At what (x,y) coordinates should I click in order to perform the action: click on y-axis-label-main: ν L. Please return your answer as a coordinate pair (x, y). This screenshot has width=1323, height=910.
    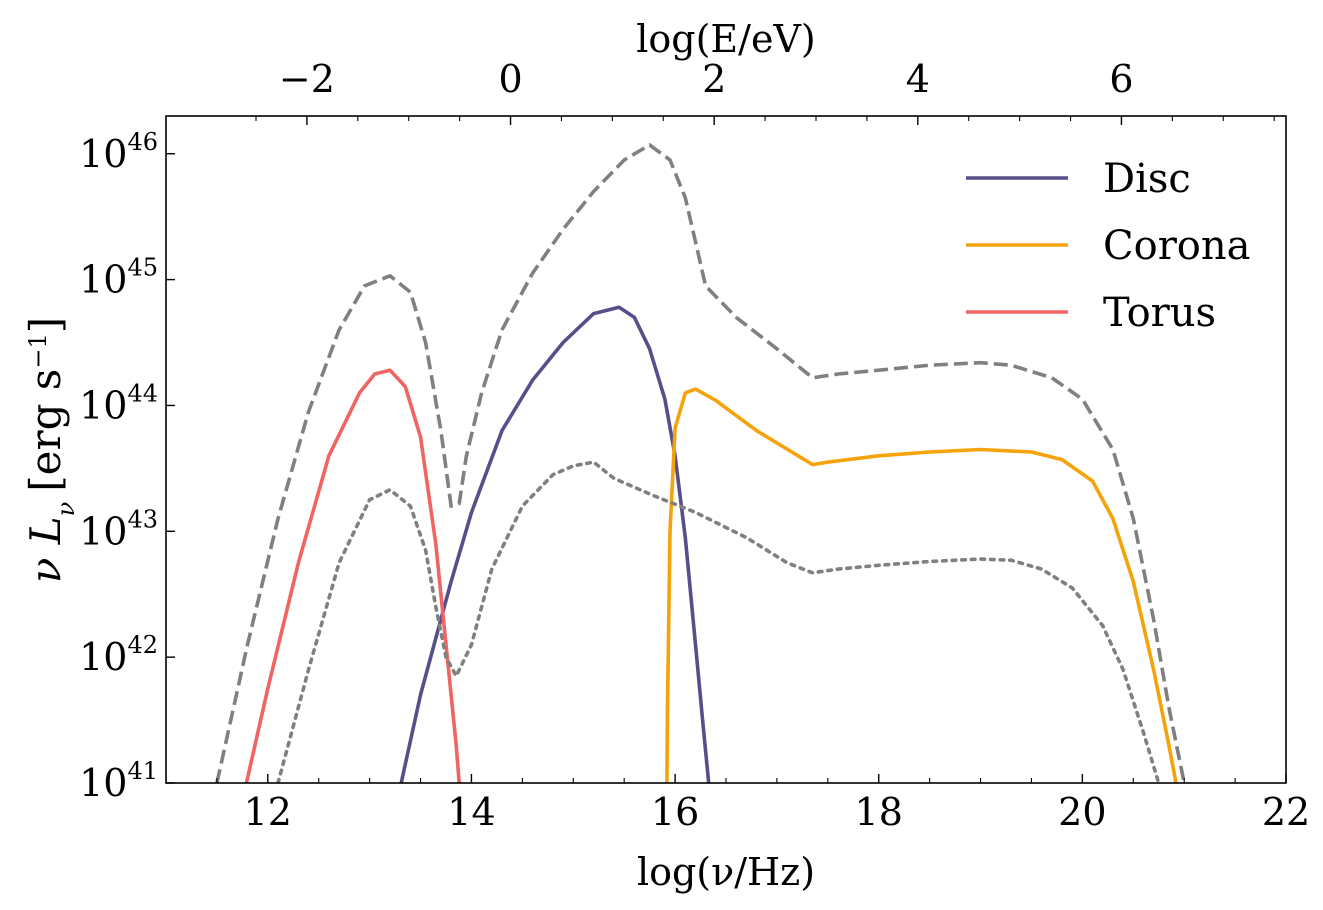
    Looking at the image, I should click on (45, 549).